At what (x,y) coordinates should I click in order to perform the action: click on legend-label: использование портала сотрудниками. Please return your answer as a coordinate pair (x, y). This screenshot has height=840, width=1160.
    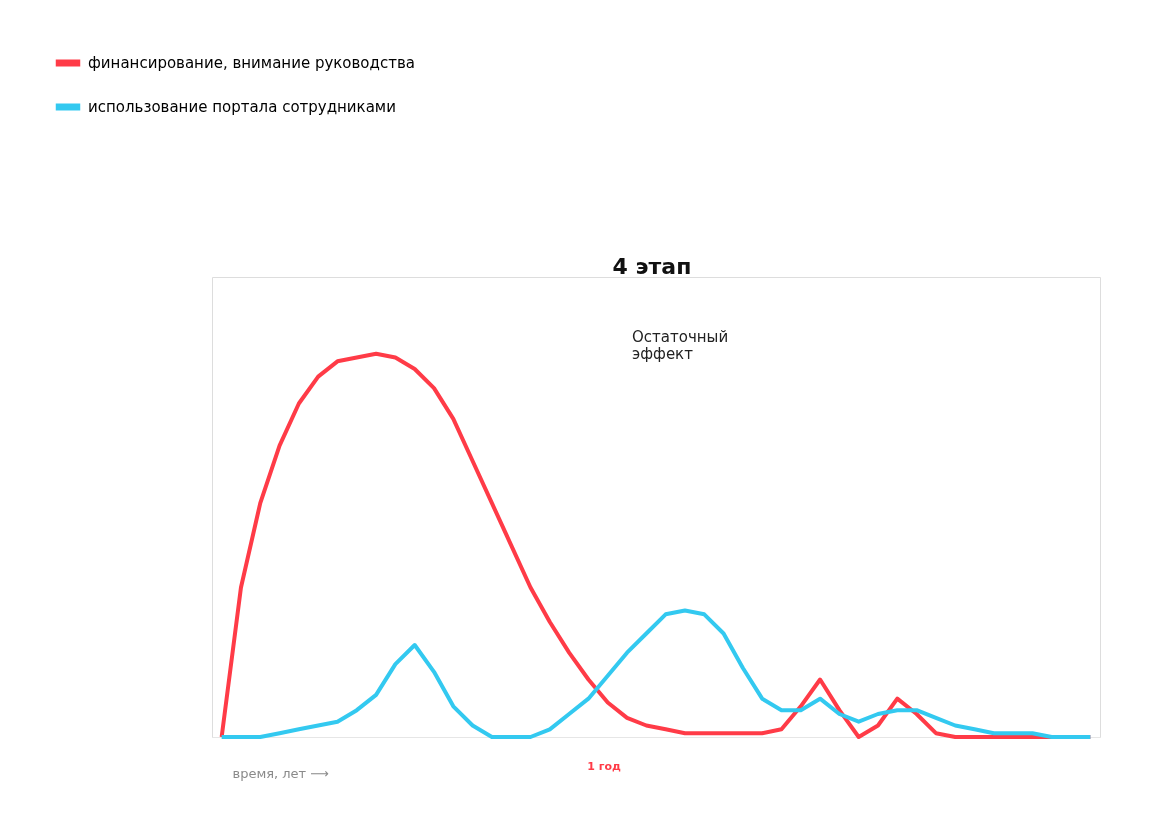
    Looking at the image, I should click on (242, 107).